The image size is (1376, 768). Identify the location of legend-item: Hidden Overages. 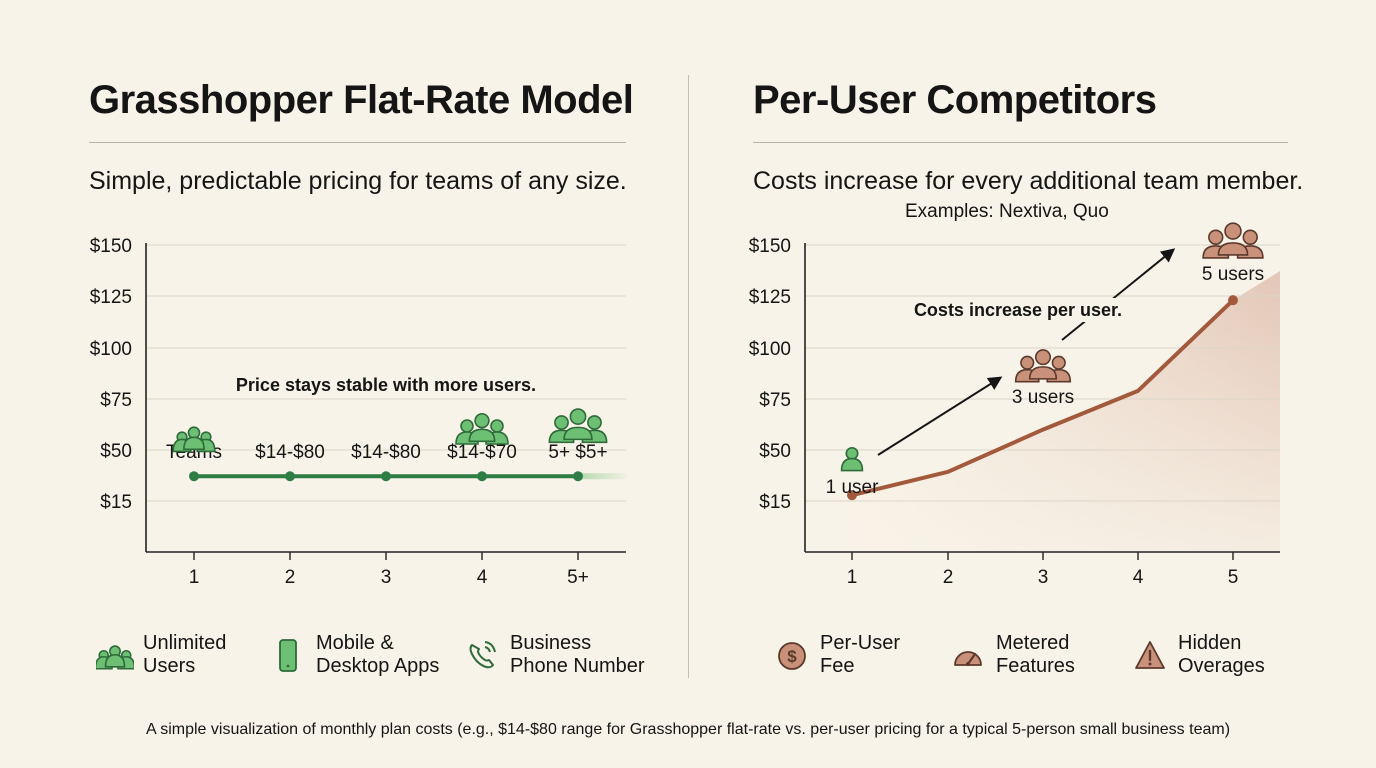
(1197, 655).